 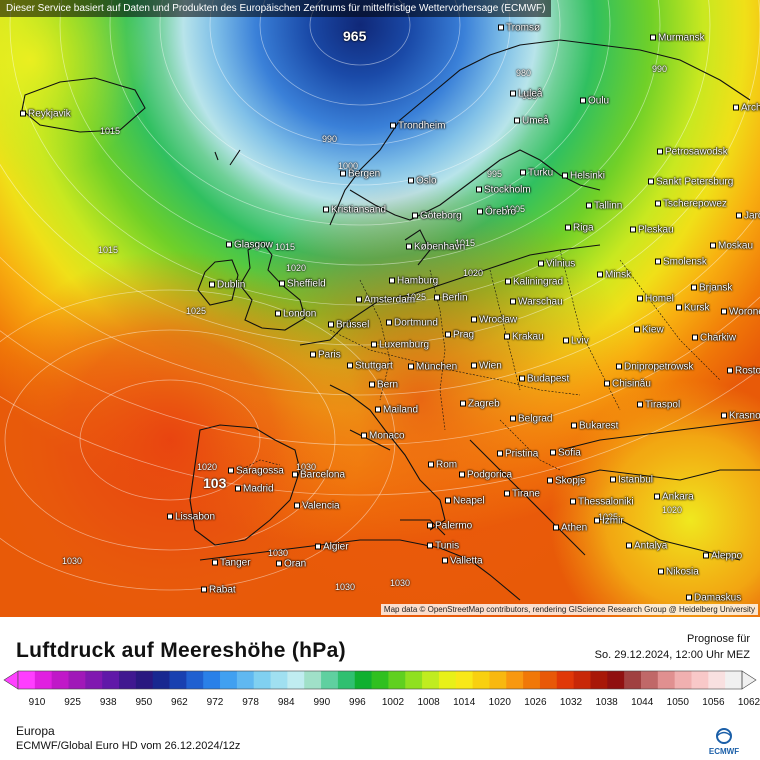 I want to click on isobar-label: 965, so click(x=355, y=36).